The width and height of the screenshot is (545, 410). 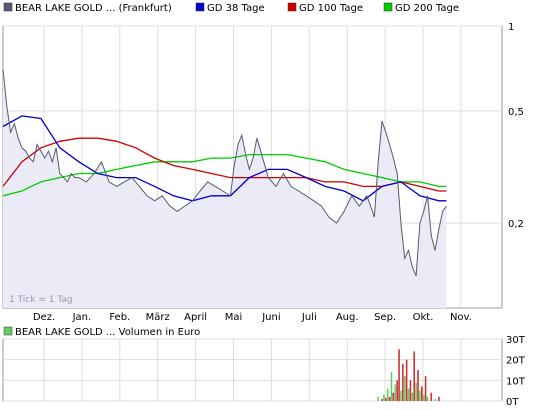 I want to click on legend-label-volume: BEAR LAKE GOLD ... Volumen in Euro, so click(x=107, y=332).